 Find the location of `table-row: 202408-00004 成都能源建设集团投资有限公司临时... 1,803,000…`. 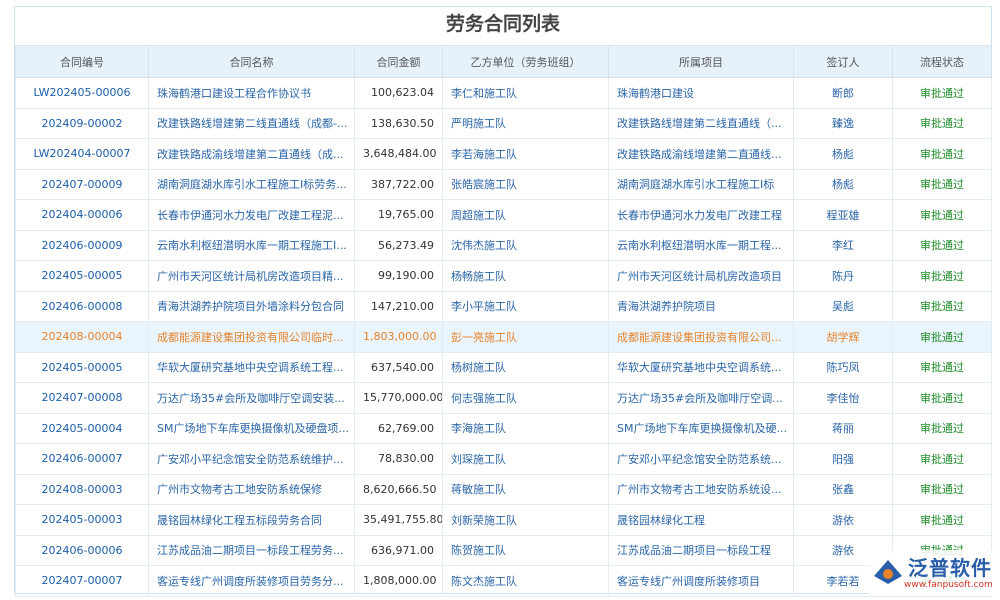

table-row: 202408-00004 成都能源建设集团投资有限公司临时... 1,803,000… is located at coordinates (503, 337).